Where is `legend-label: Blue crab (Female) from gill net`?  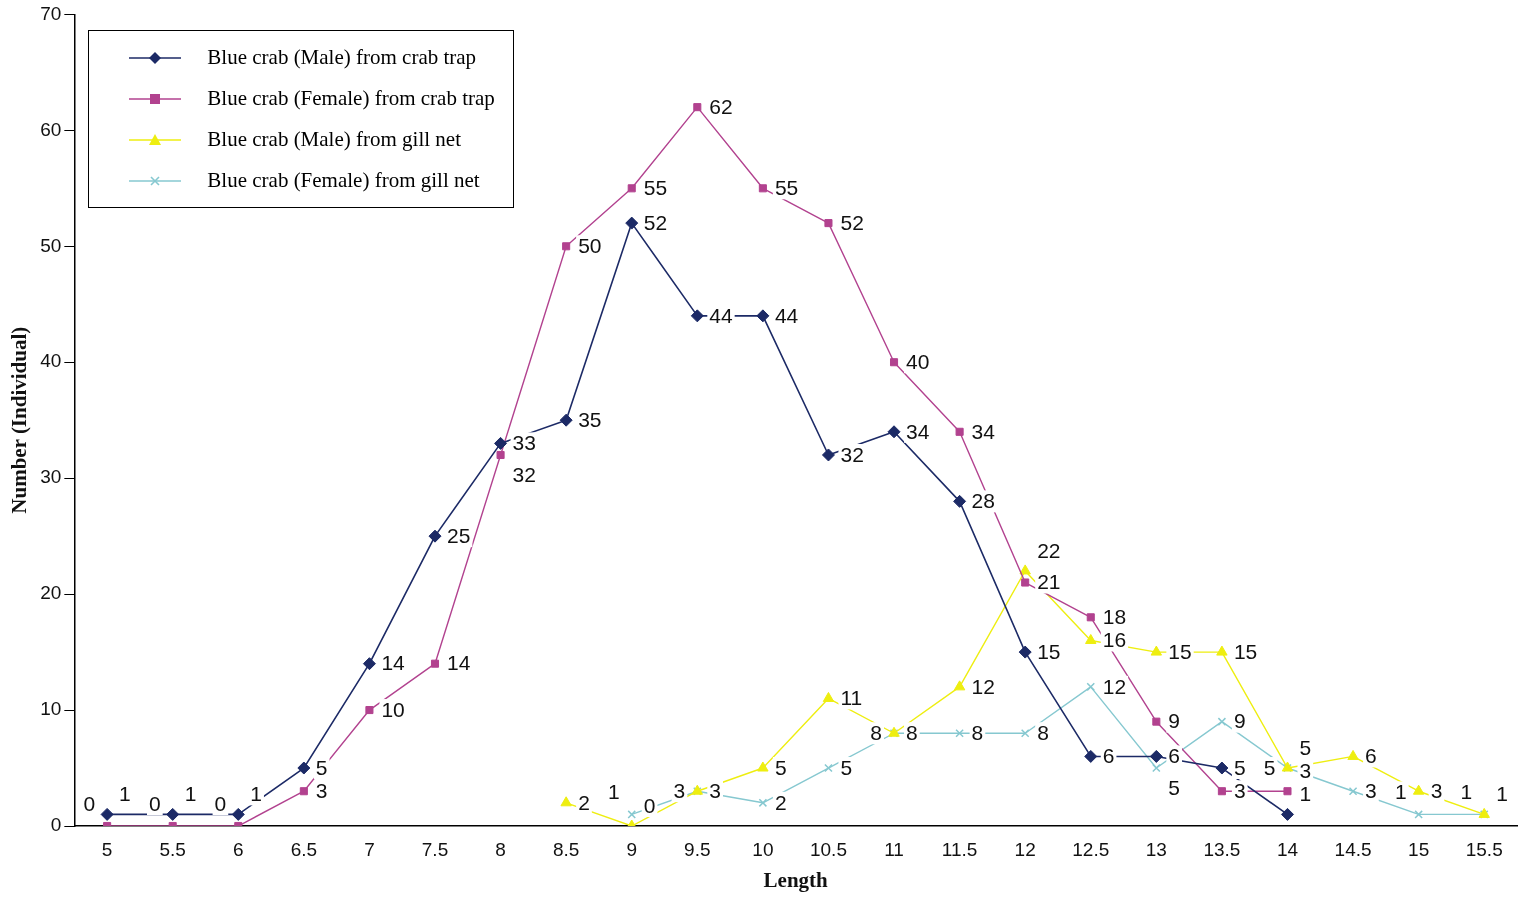 legend-label: Blue crab (Female) from gill net is located at coordinates (343, 181).